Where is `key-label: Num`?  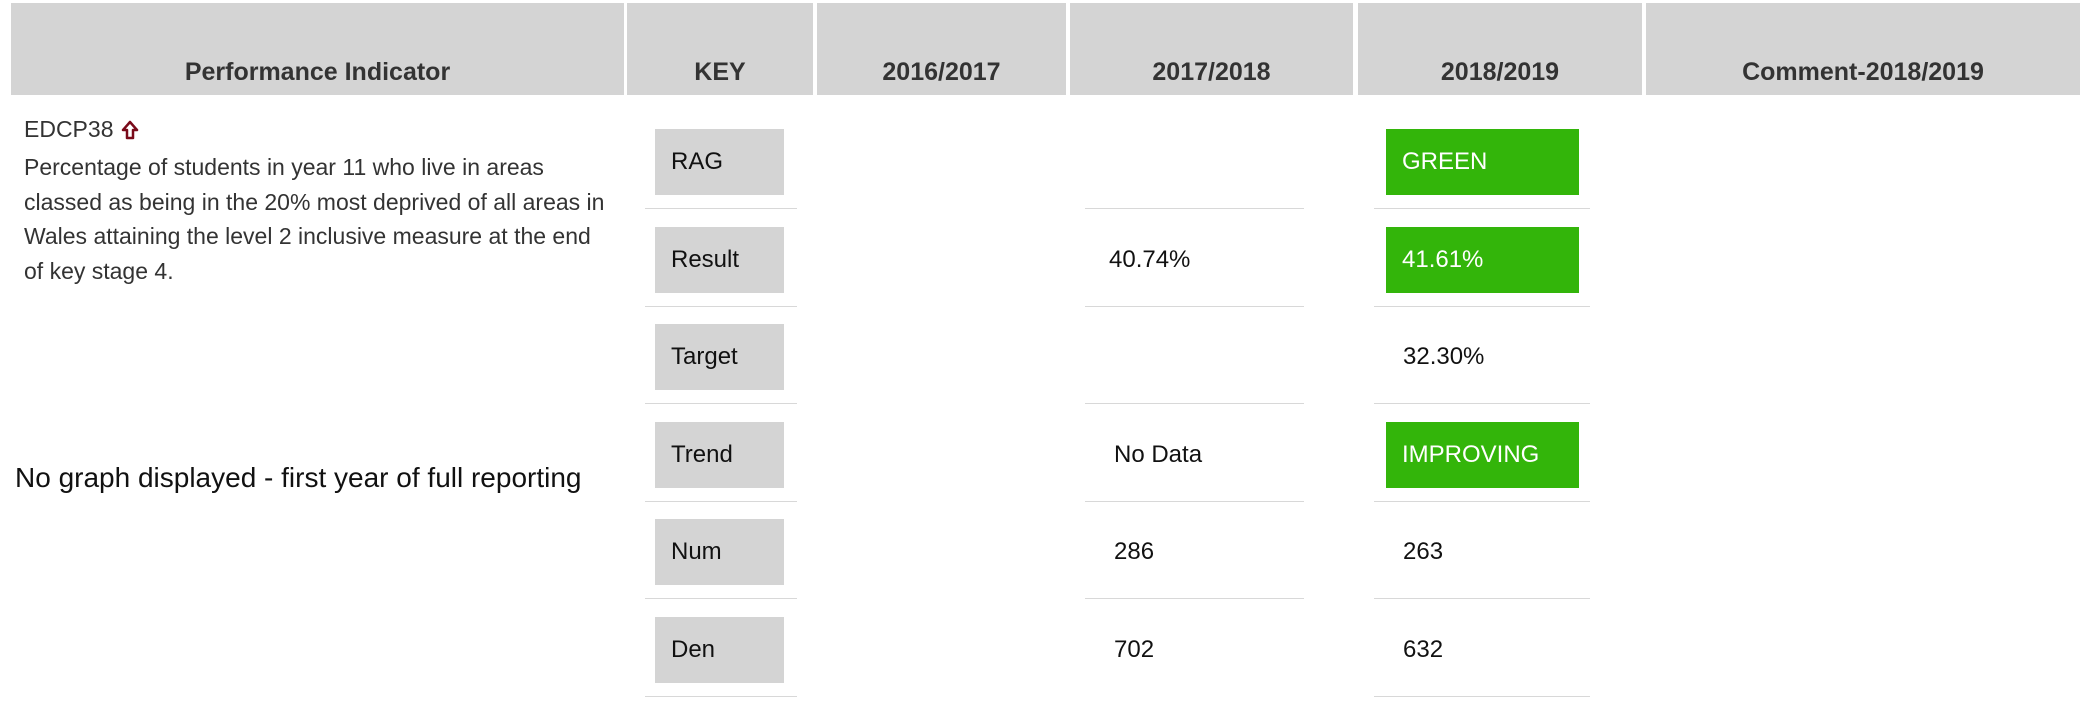
key-label: Num is located at coordinates (719, 552).